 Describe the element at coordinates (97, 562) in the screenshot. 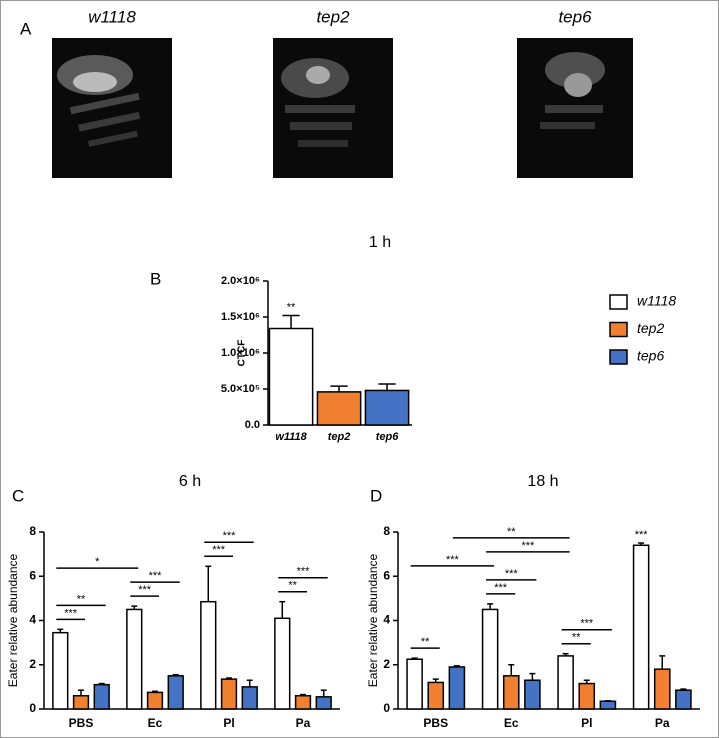

I see `significance-label: *` at that location.